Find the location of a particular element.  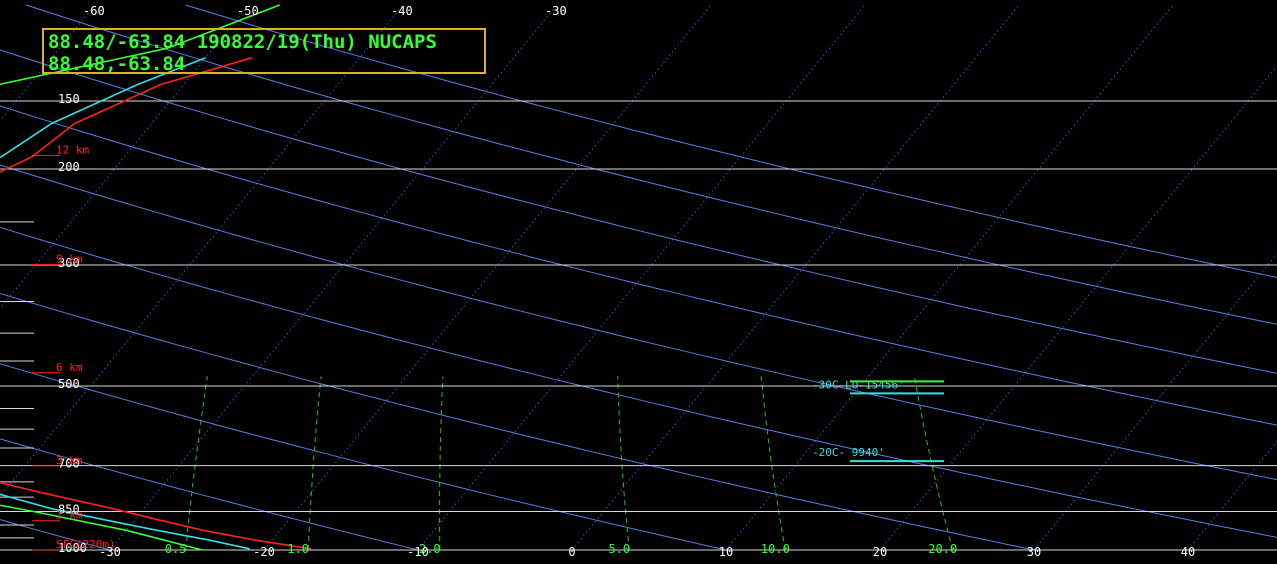

height-label: SFC(220m) is located at coordinates (86, 544).